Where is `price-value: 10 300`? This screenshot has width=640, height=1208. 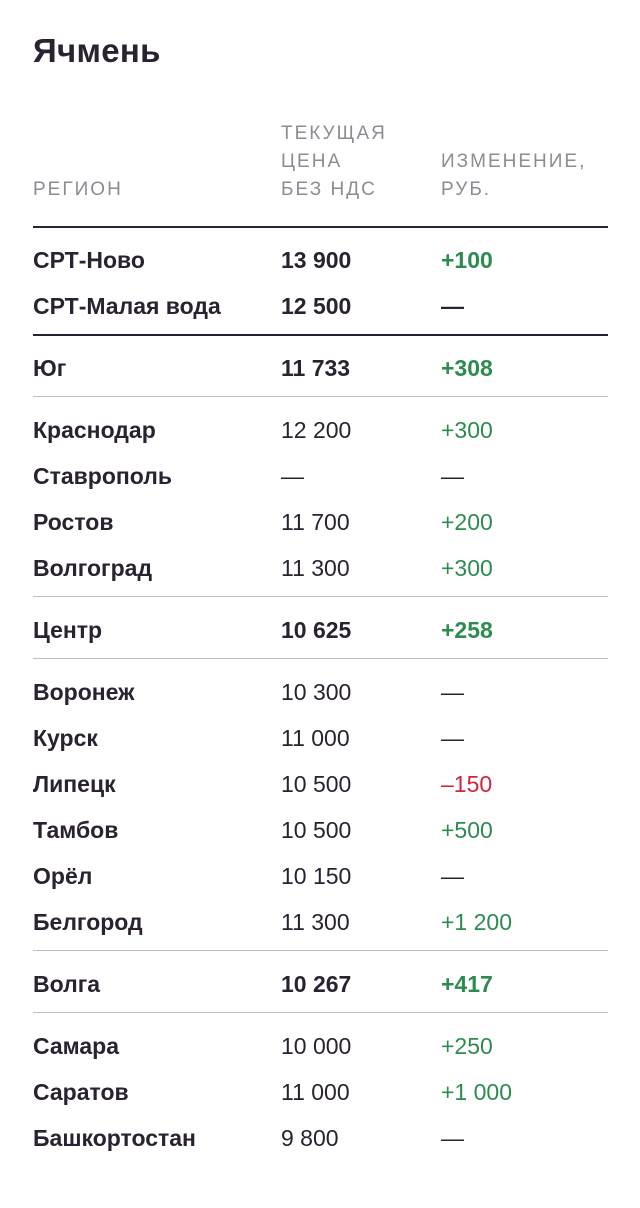 price-value: 10 300 is located at coordinates (316, 692).